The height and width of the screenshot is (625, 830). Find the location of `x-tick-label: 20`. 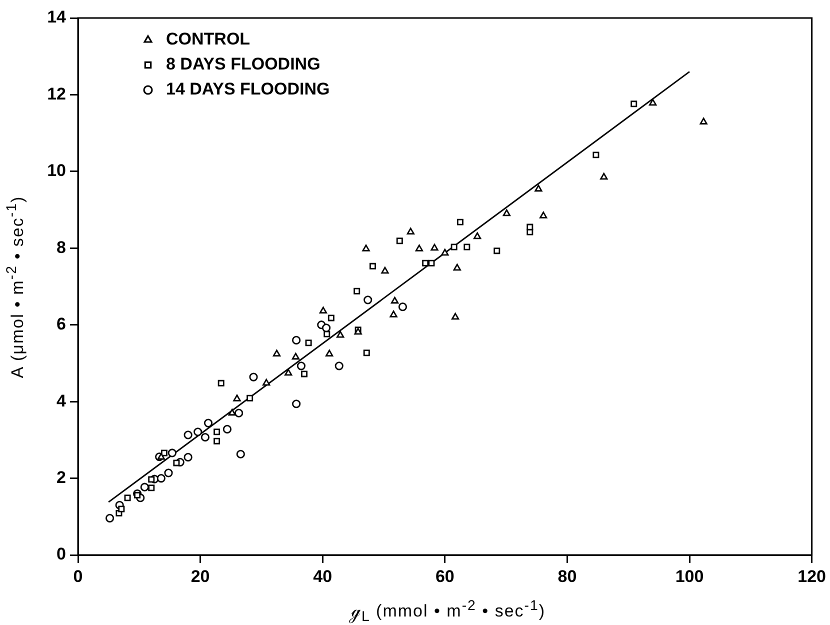

x-tick-label: 20 is located at coordinates (200, 576).